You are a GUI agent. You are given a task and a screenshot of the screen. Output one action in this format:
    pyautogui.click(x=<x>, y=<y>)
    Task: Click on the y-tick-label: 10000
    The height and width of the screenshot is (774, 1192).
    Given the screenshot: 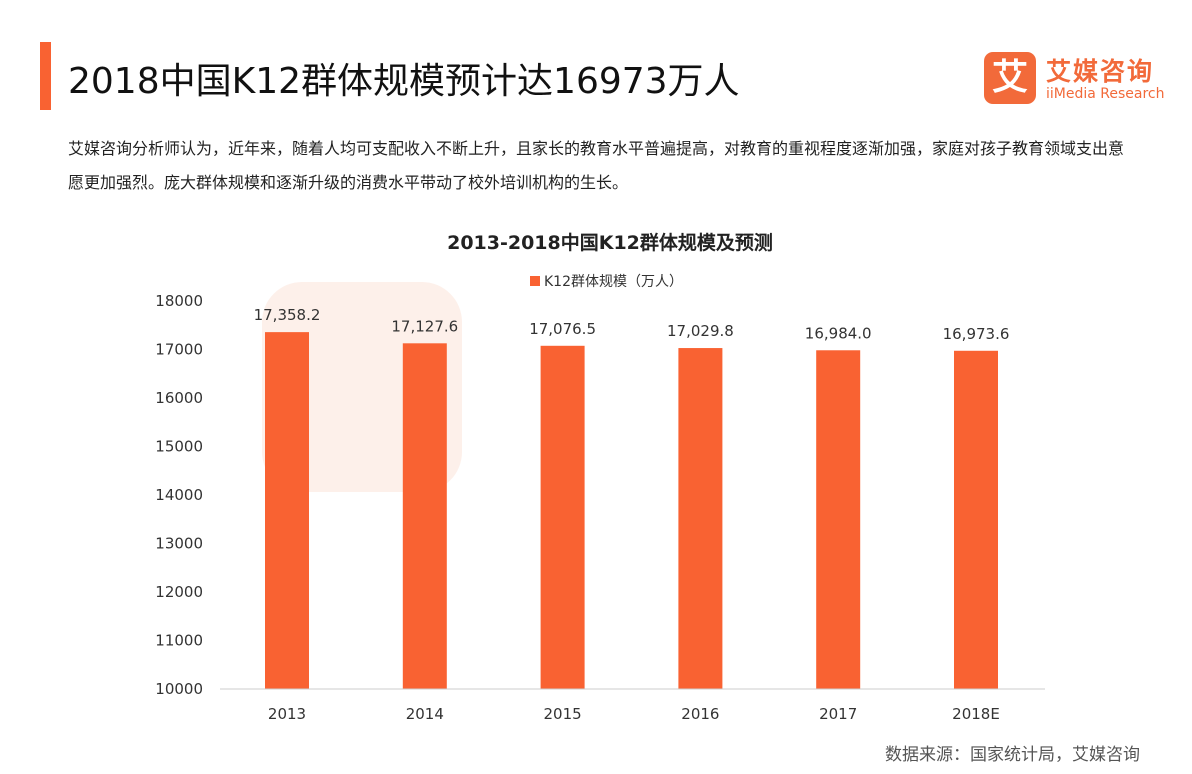 What is the action you would take?
    pyautogui.click(x=179, y=689)
    